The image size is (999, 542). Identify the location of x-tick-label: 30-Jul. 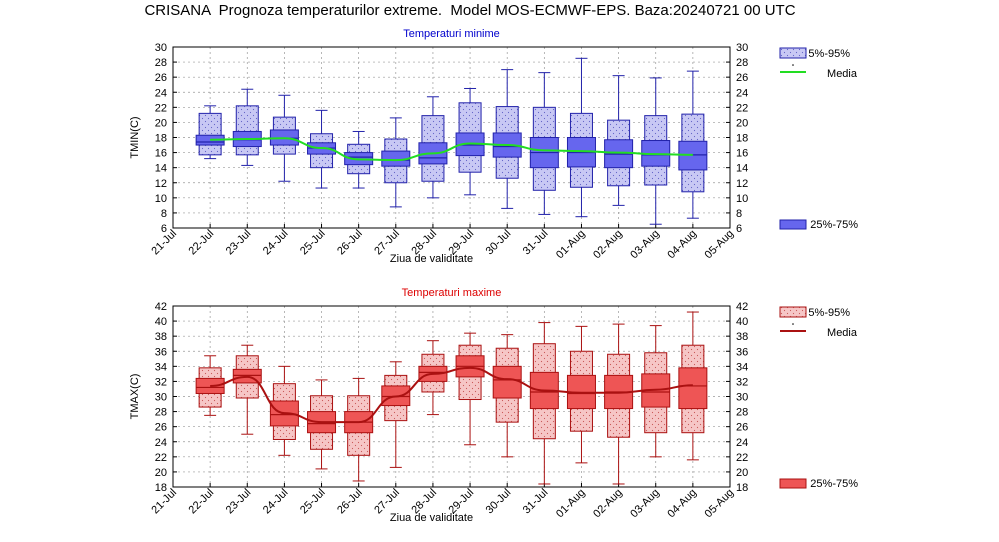
(499, 243).